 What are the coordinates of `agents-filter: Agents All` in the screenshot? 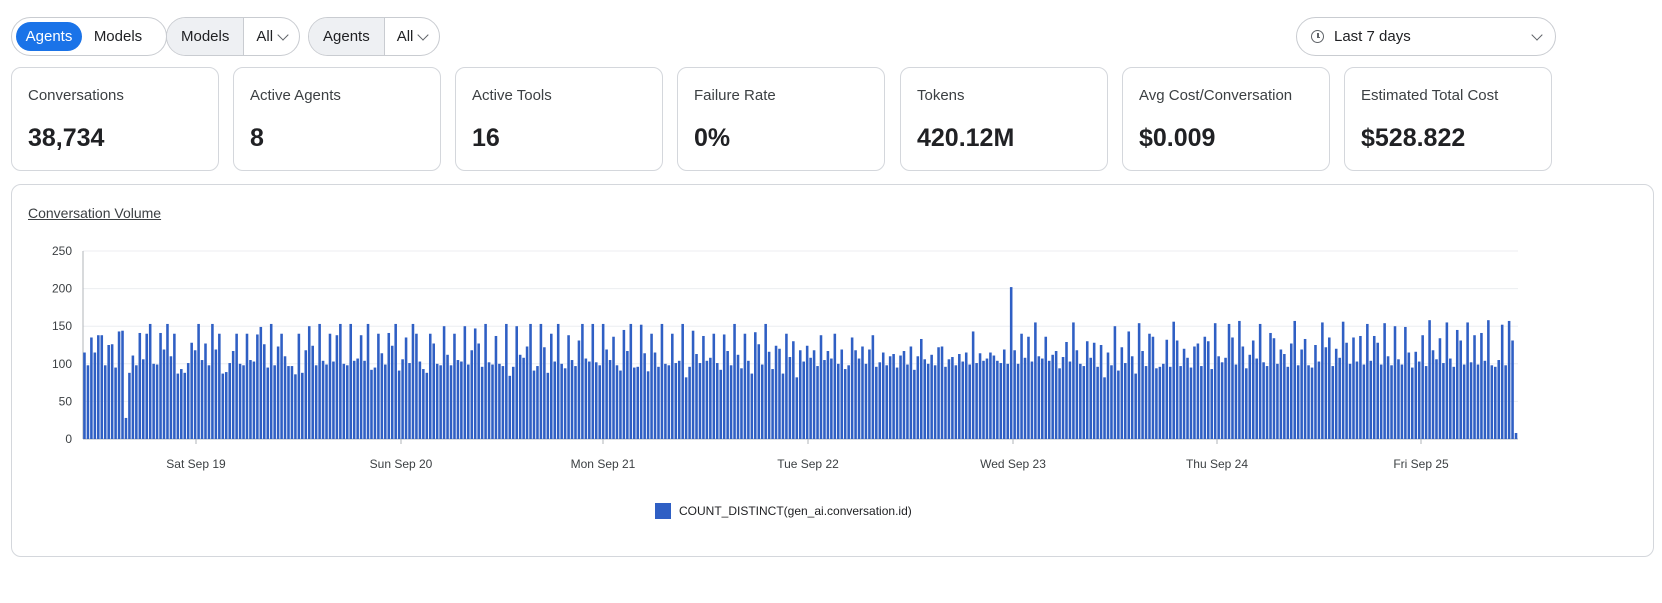 It's located at (374, 36).